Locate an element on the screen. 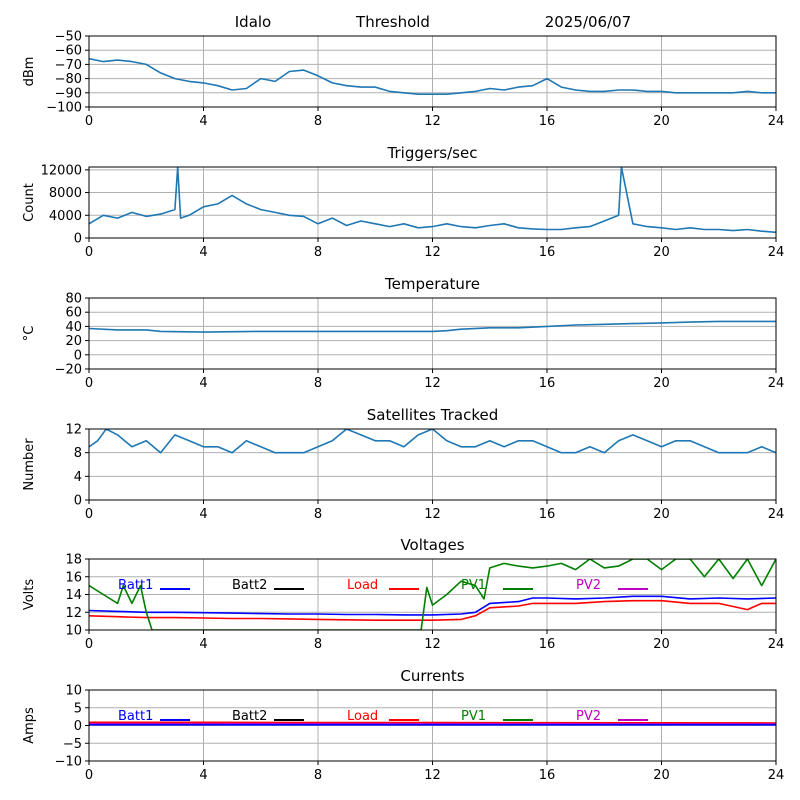  series-line-batt1 is located at coordinates (432, 605).